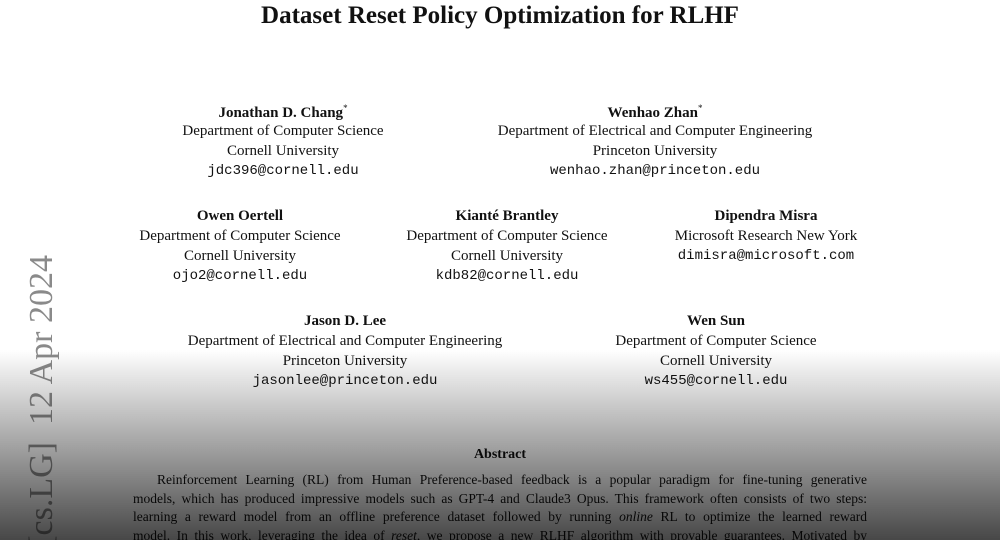  I want to click on author-name: Wen Sun, so click(716, 321).